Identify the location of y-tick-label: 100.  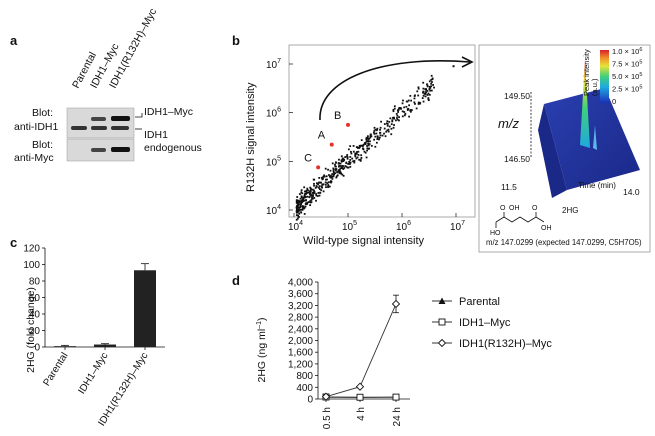
(31, 265).